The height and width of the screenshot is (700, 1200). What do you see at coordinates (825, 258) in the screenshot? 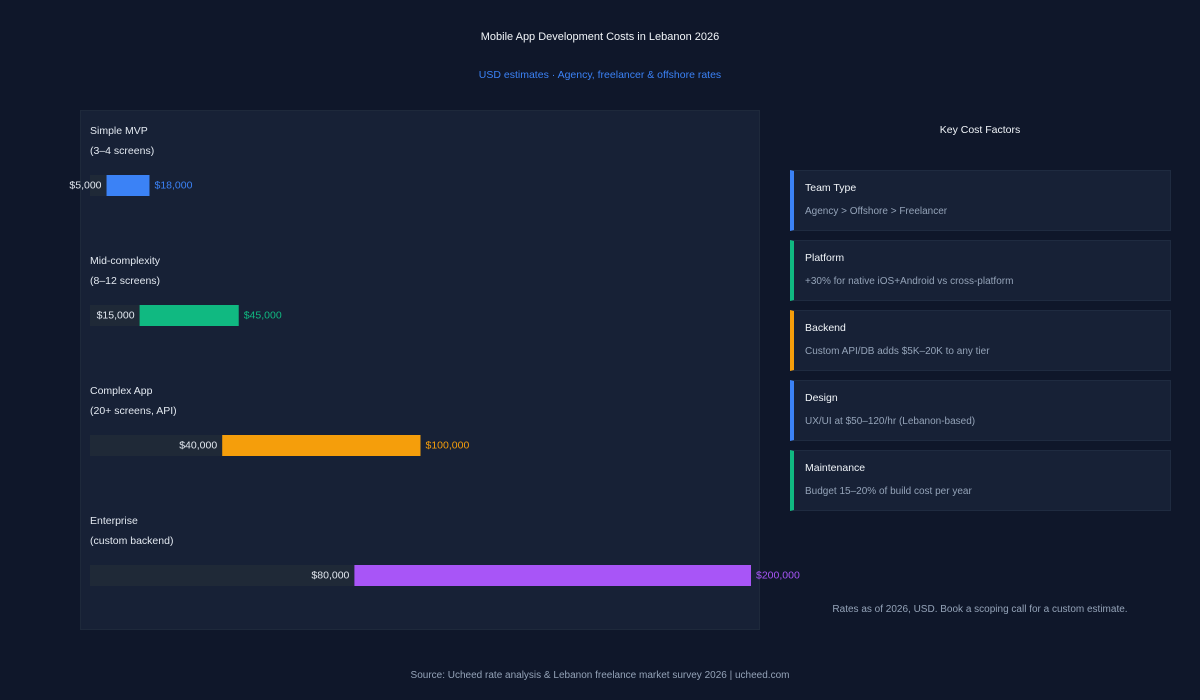
I see `factor-name: Platform` at bounding box center [825, 258].